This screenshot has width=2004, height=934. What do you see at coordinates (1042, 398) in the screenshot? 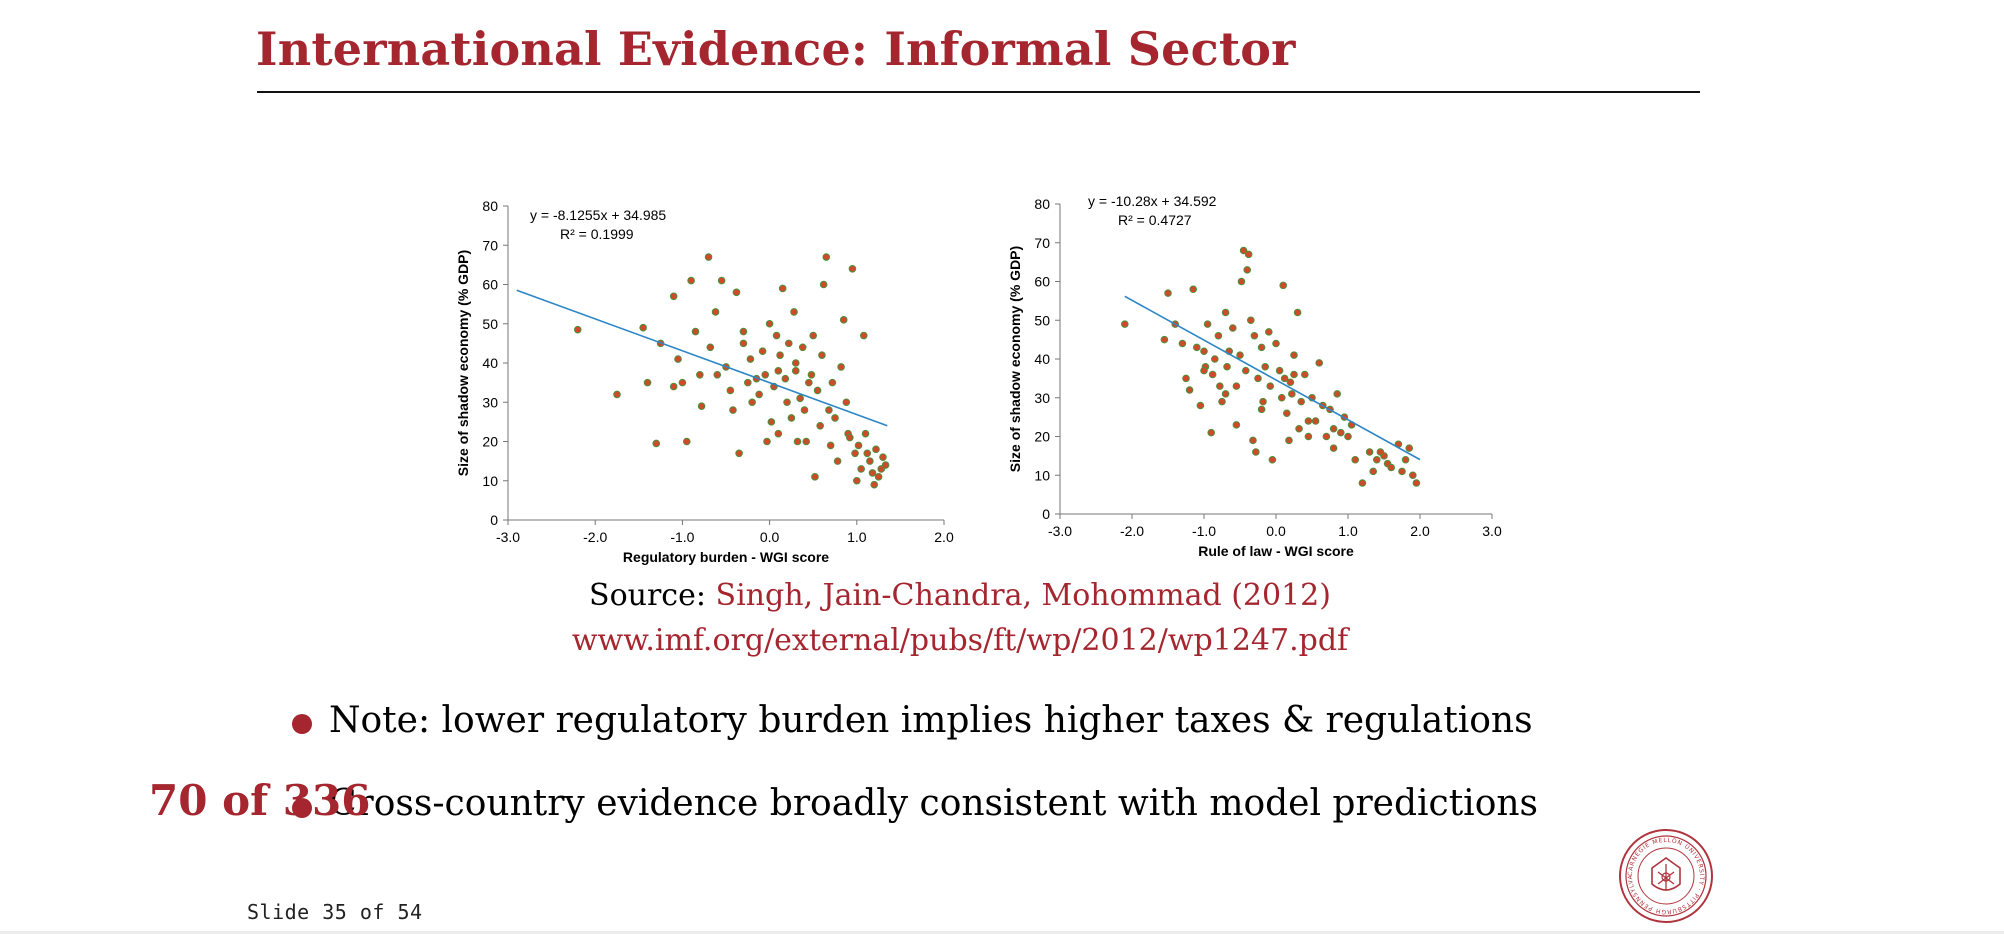
I see `y-tick-label: 30` at bounding box center [1042, 398].